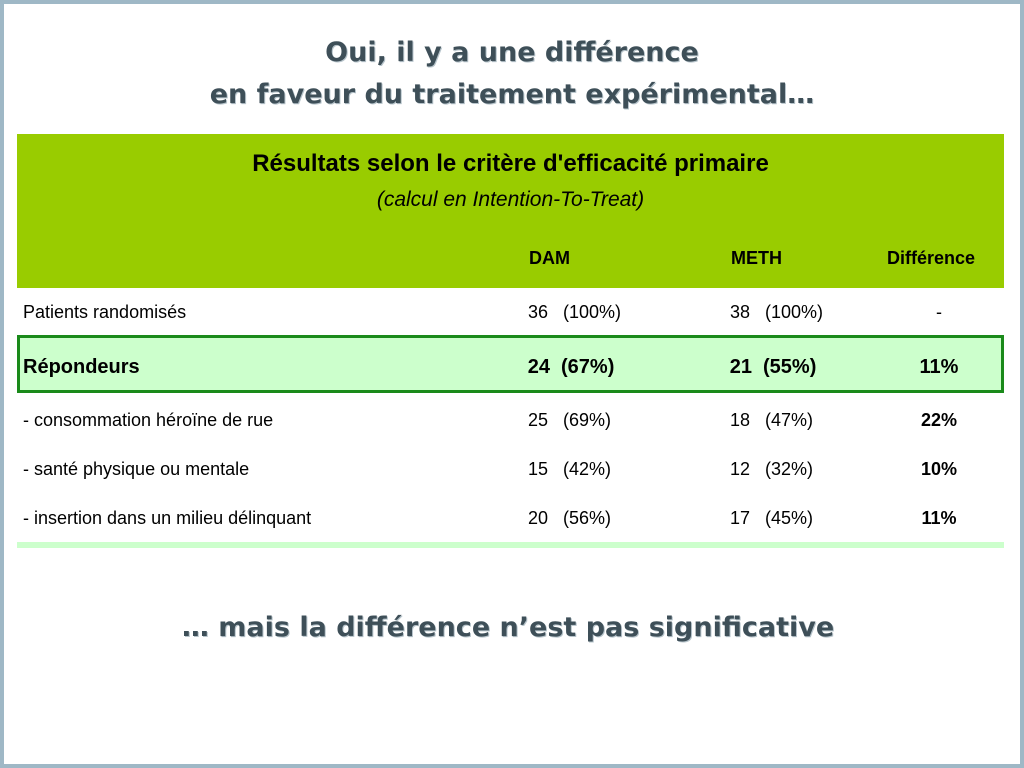 This screenshot has width=1024, height=768. What do you see at coordinates (756, 258) in the screenshot?
I see `column-header-meth: METH` at bounding box center [756, 258].